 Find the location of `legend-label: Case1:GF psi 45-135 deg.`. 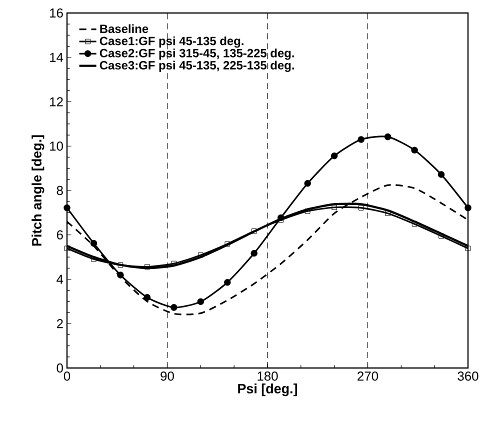

legend-label: Case1:GF psi 45-135 deg. is located at coordinates (172, 42).